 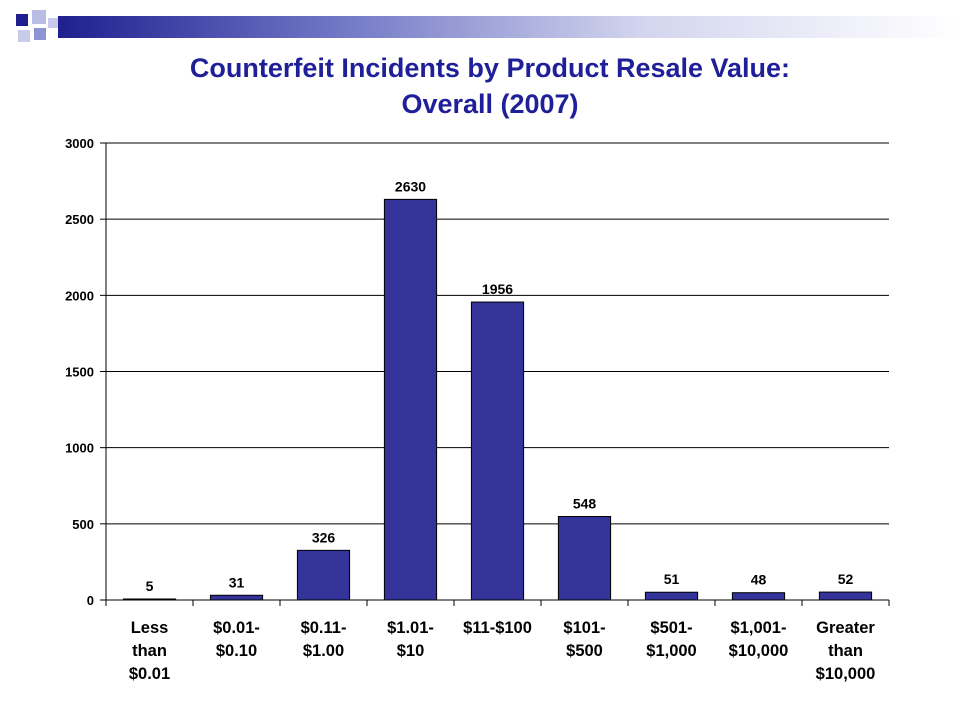 I want to click on category-label: $0.10, so click(x=236, y=651).